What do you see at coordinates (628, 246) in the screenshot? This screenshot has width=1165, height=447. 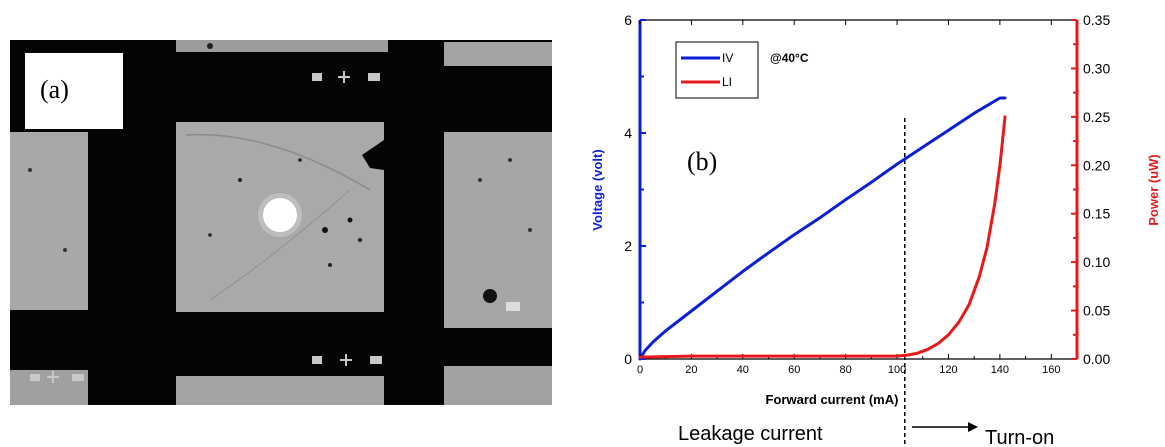 I see `y-left-tick-label: 2` at bounding box center [628, 246].